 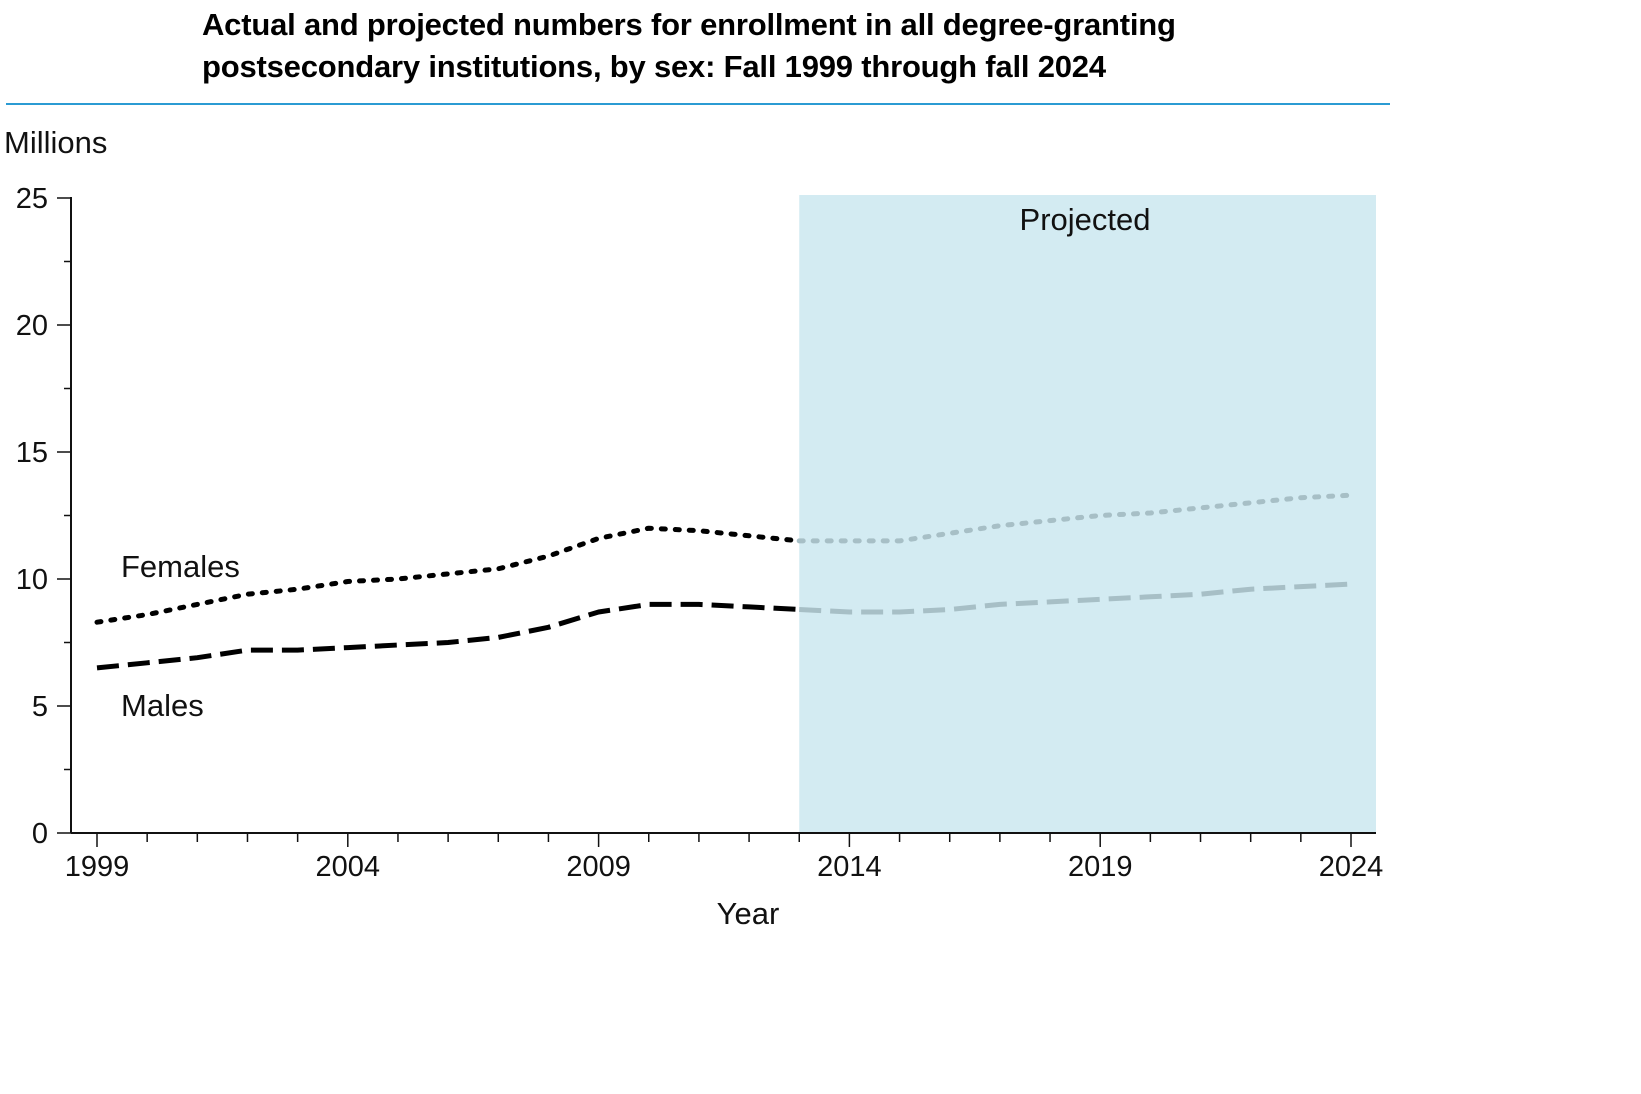 What do you see at coordinates (1150, 596) in the screenshot?
I see `males-point-2020` at bounding box center [1150, 596].